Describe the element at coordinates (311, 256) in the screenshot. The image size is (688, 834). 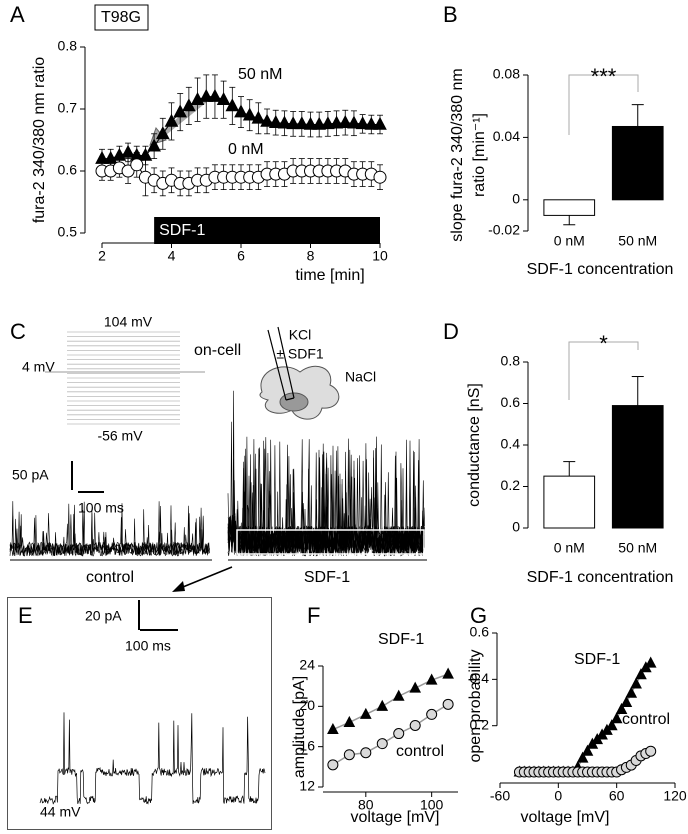
I see `x-tick-label: 8` at that location.